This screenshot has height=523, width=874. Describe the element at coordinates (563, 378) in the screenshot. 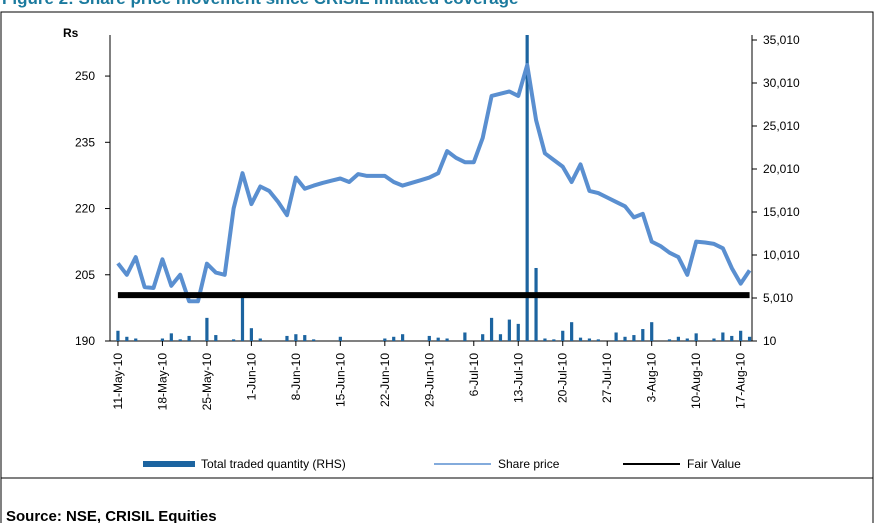

I see `x-tick-label: 20-Jul-10` at that location.